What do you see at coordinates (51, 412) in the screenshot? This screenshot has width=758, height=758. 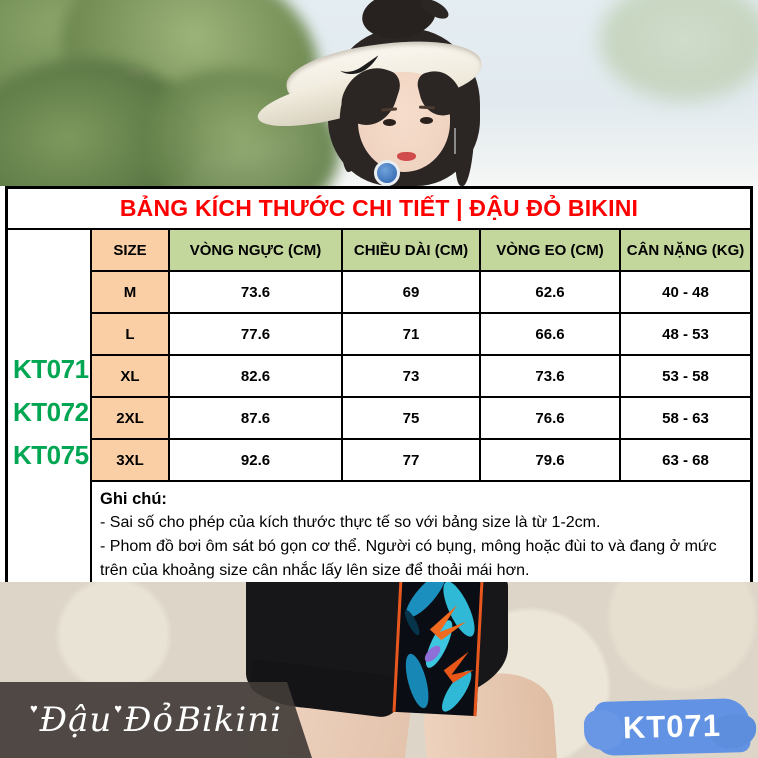 I see `product-code: KT072` at bounding box center [51, 412].